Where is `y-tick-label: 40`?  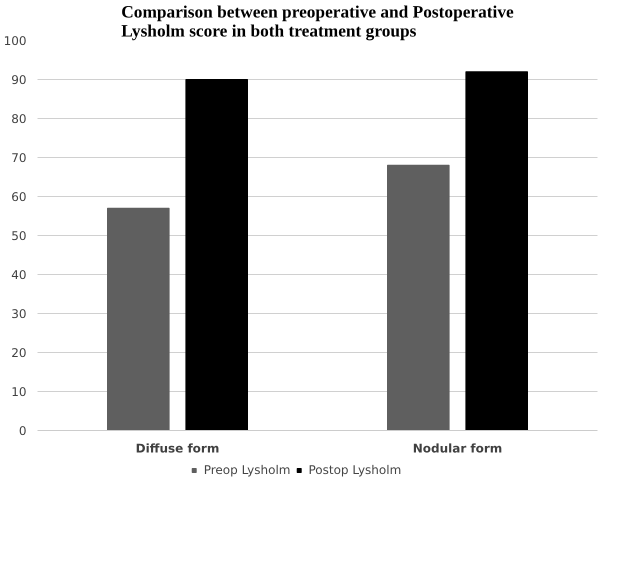 y-tick-label: 40 is located at coordinates (19, 275).